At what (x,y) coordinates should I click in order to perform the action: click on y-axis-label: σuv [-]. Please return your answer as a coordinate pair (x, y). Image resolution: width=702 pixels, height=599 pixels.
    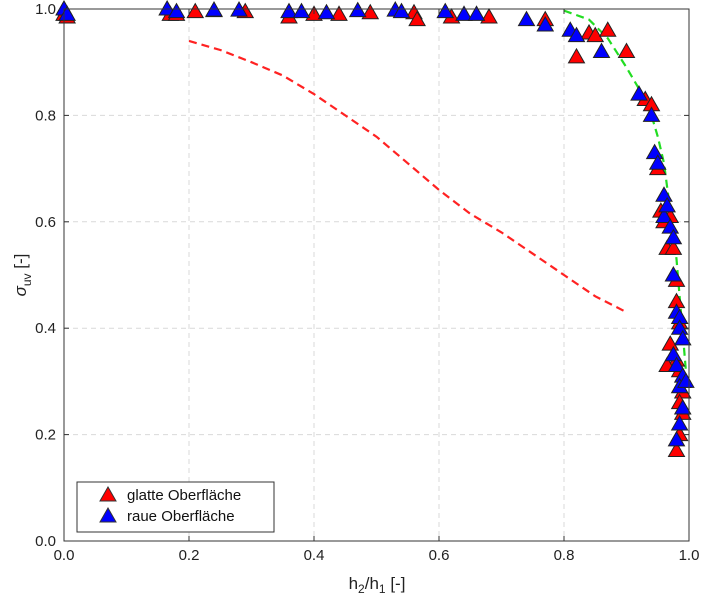
    Looking at the image, I should click on (22, 275).